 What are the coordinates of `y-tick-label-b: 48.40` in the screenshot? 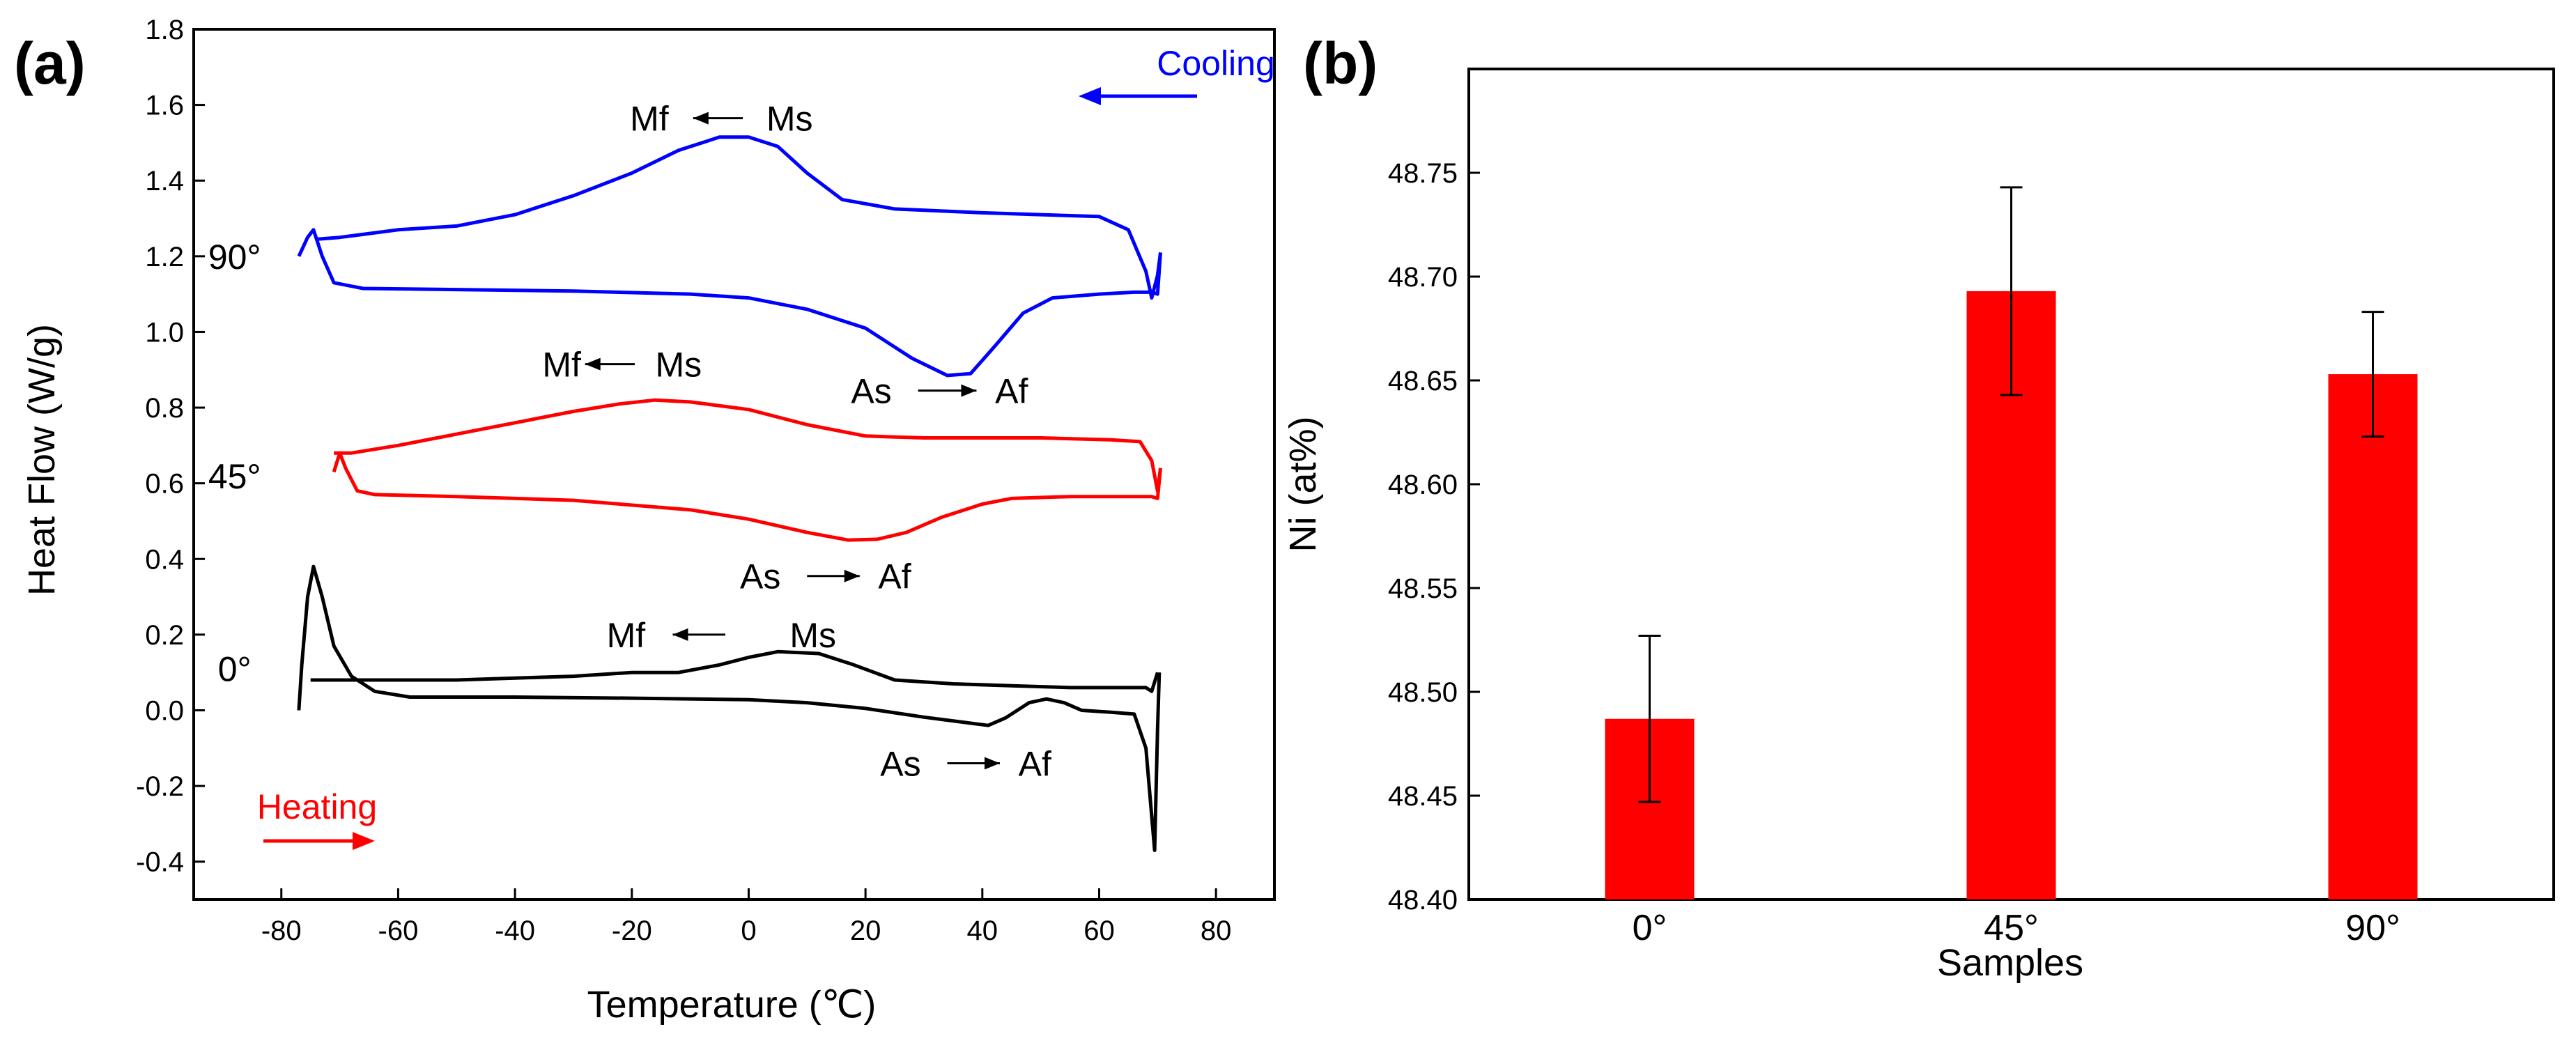 It's located at (1423, 900).